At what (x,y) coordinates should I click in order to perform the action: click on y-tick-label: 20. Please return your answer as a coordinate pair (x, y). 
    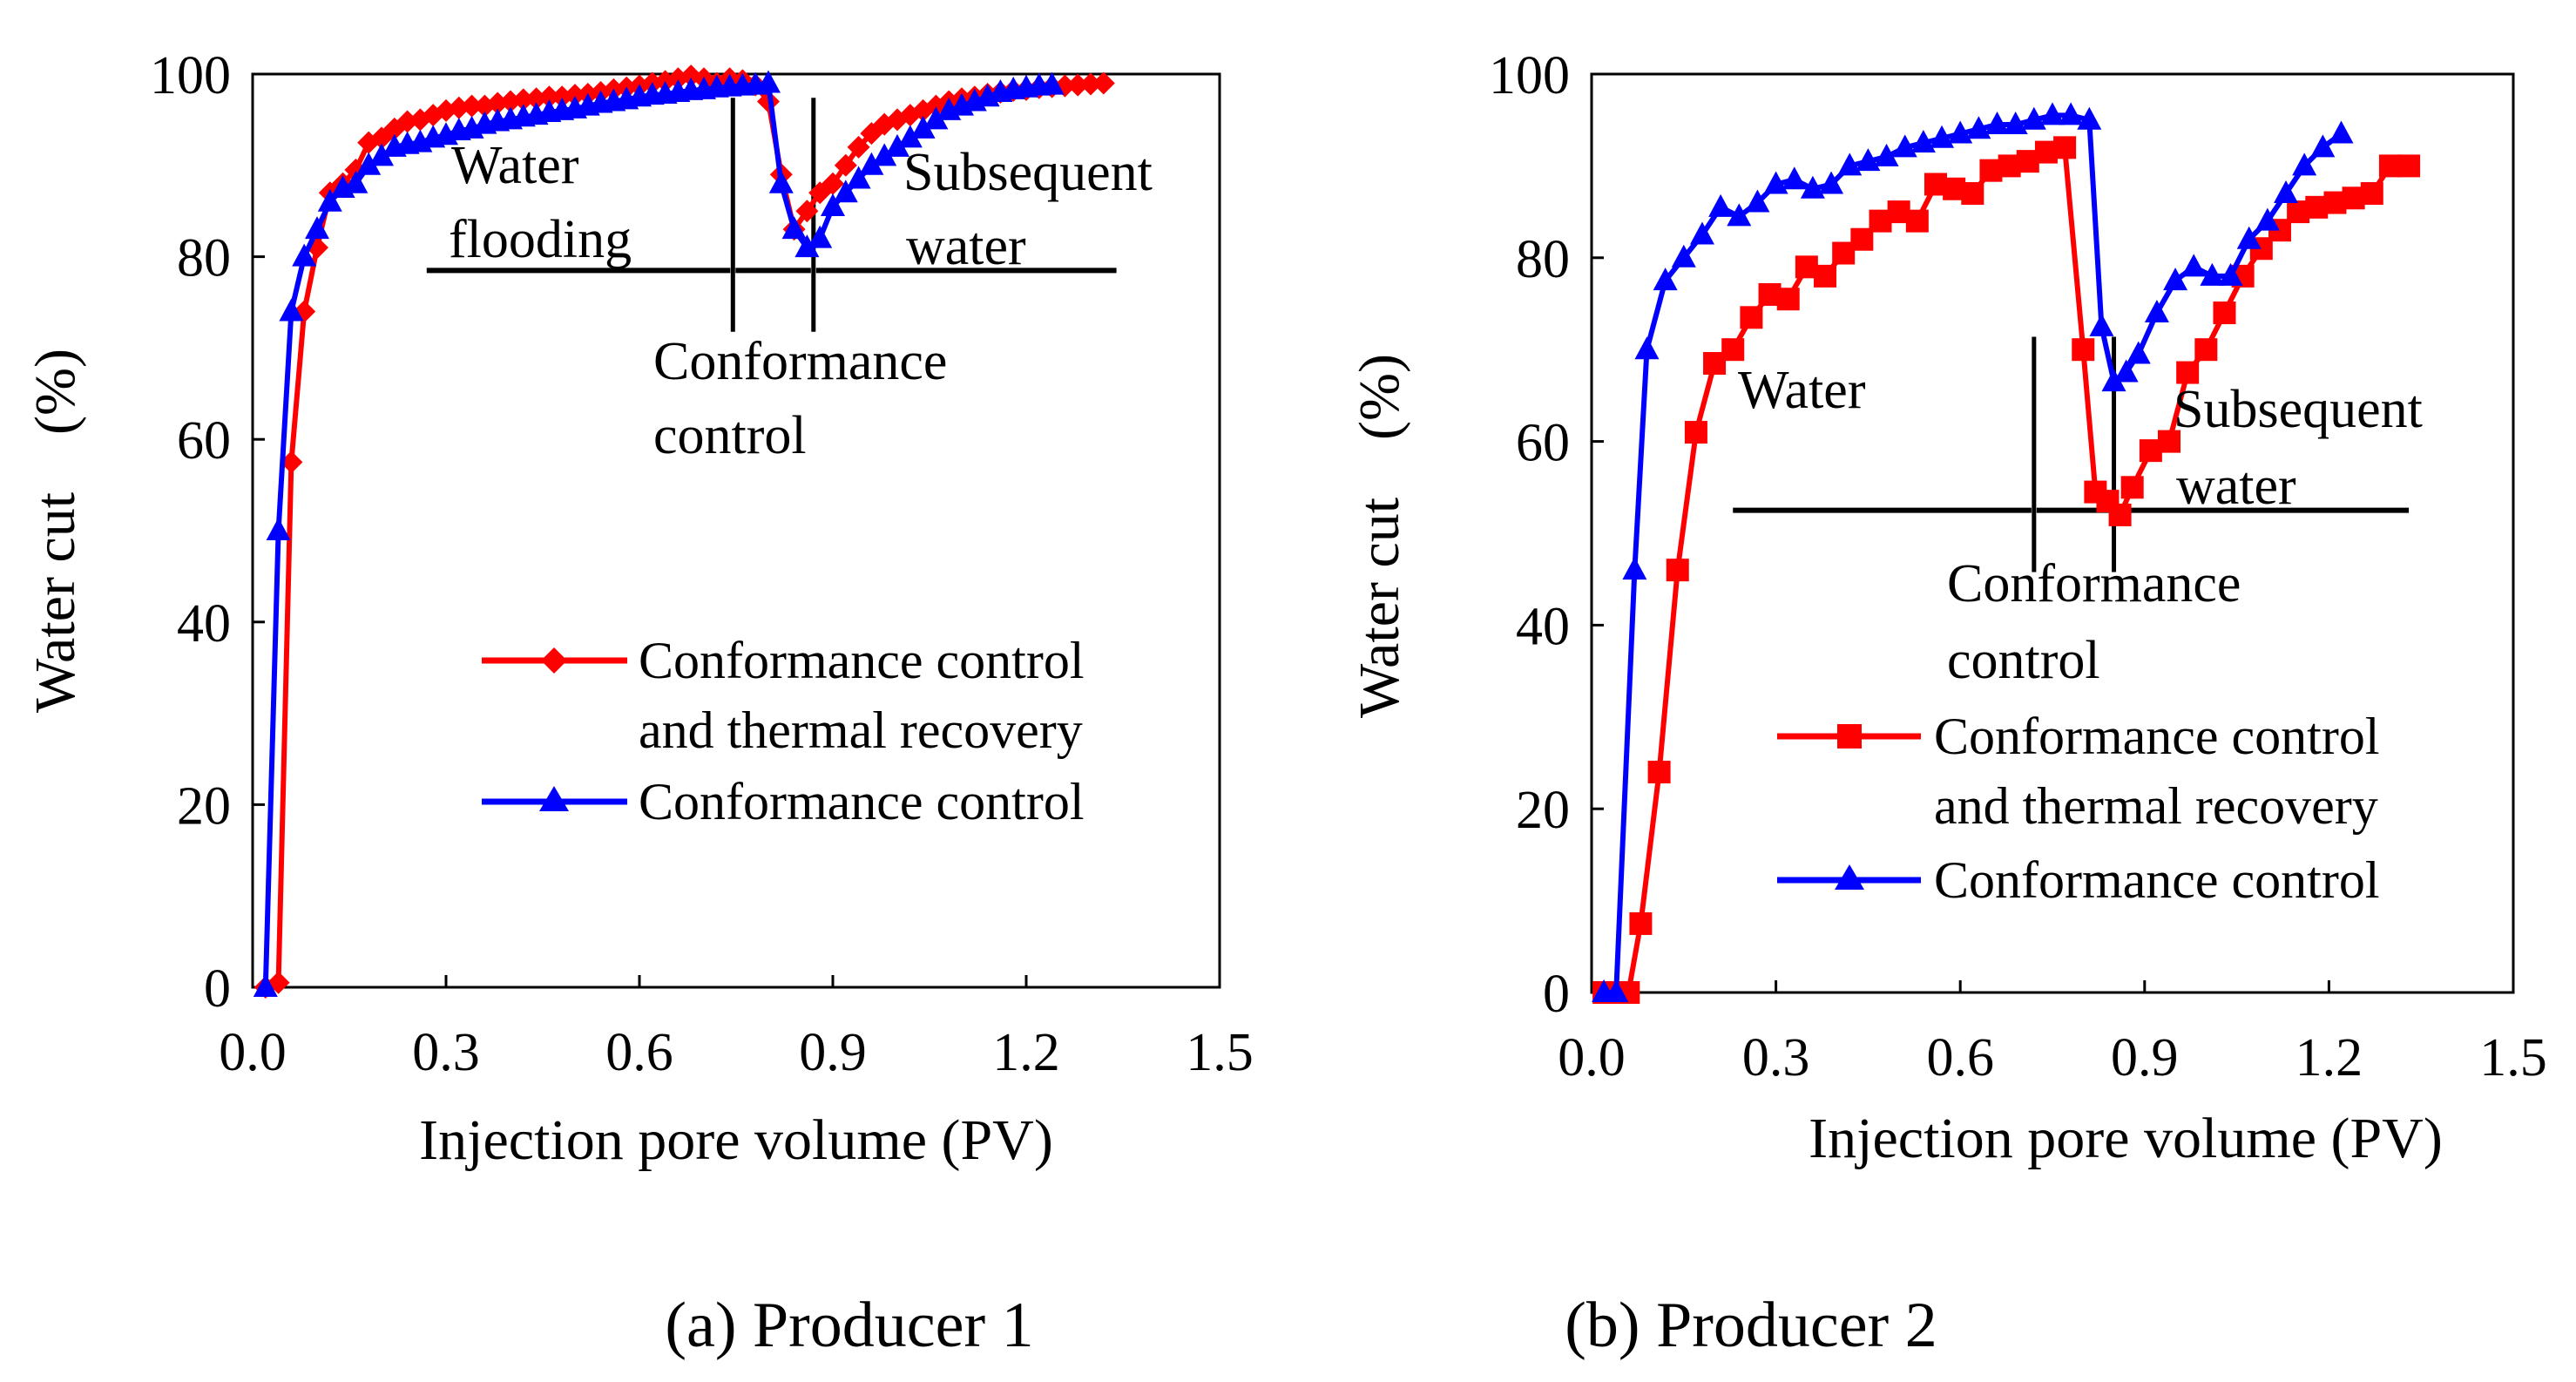
    Looking at the image, I should click on (204, 806).